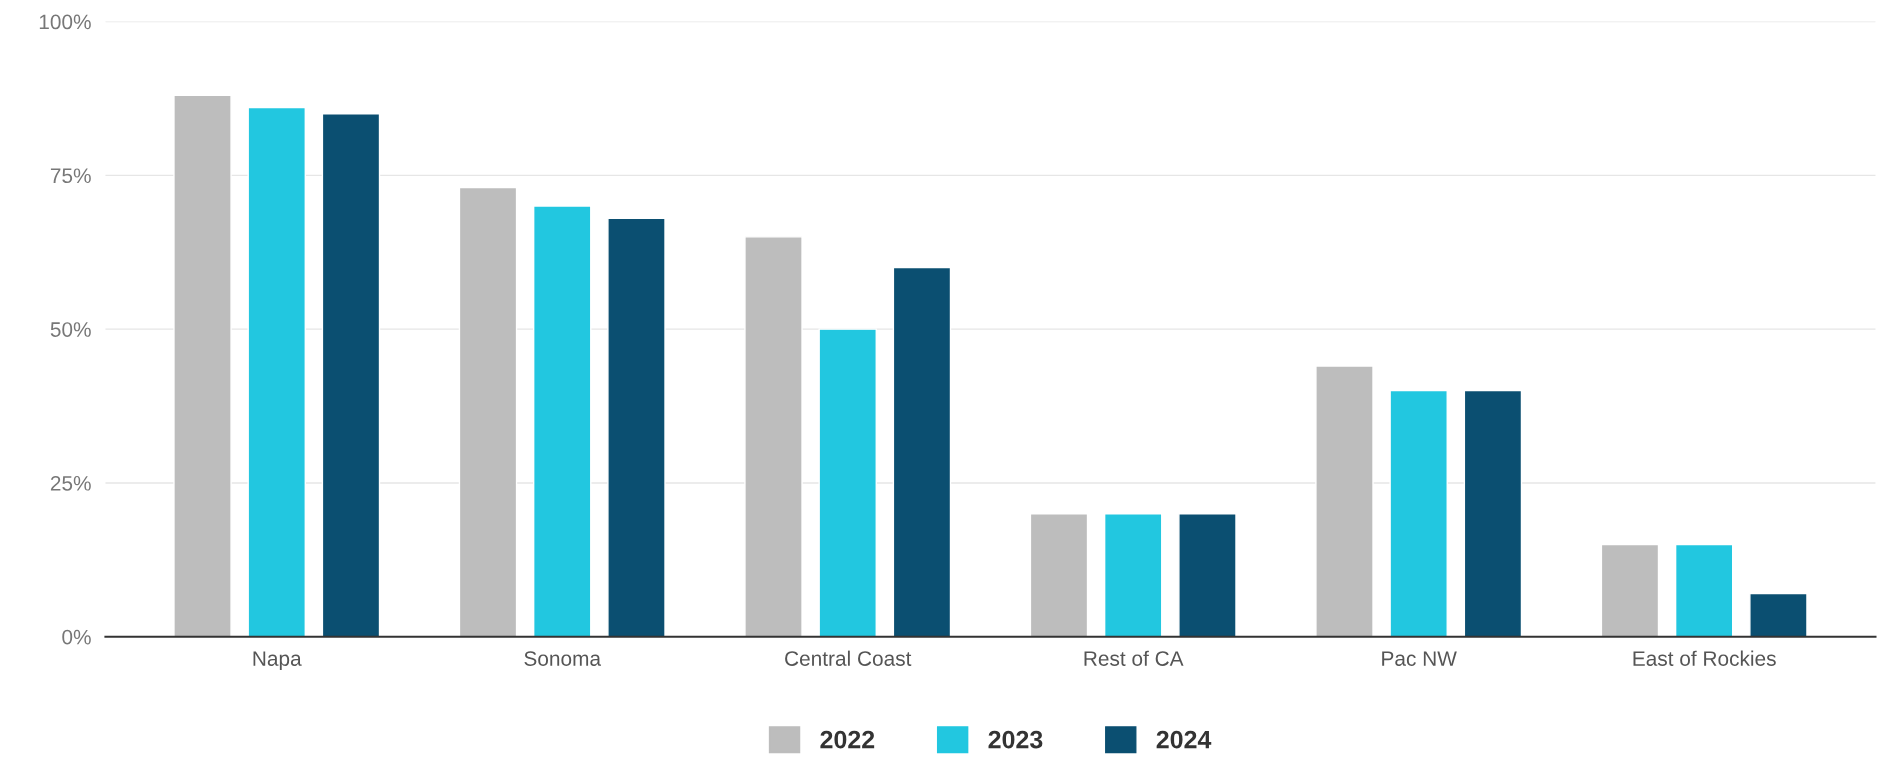  Describe the element at coordinates (65, 22) in the screenshot. I see `y-tick-label: 100%` at that location.